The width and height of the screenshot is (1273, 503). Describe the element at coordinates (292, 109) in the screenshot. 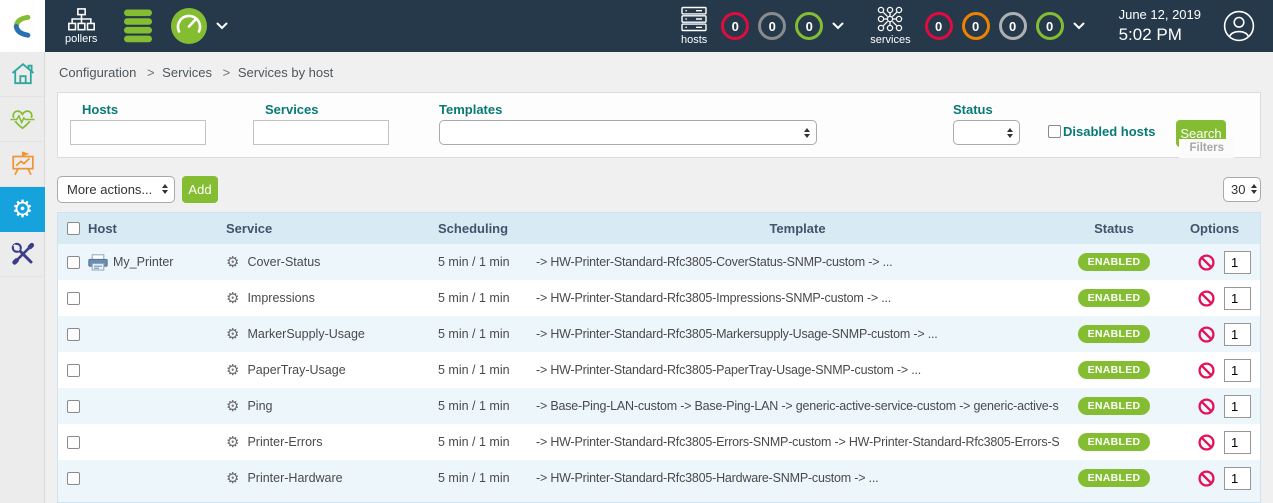

I see `services-filter-label: Services` at that location.